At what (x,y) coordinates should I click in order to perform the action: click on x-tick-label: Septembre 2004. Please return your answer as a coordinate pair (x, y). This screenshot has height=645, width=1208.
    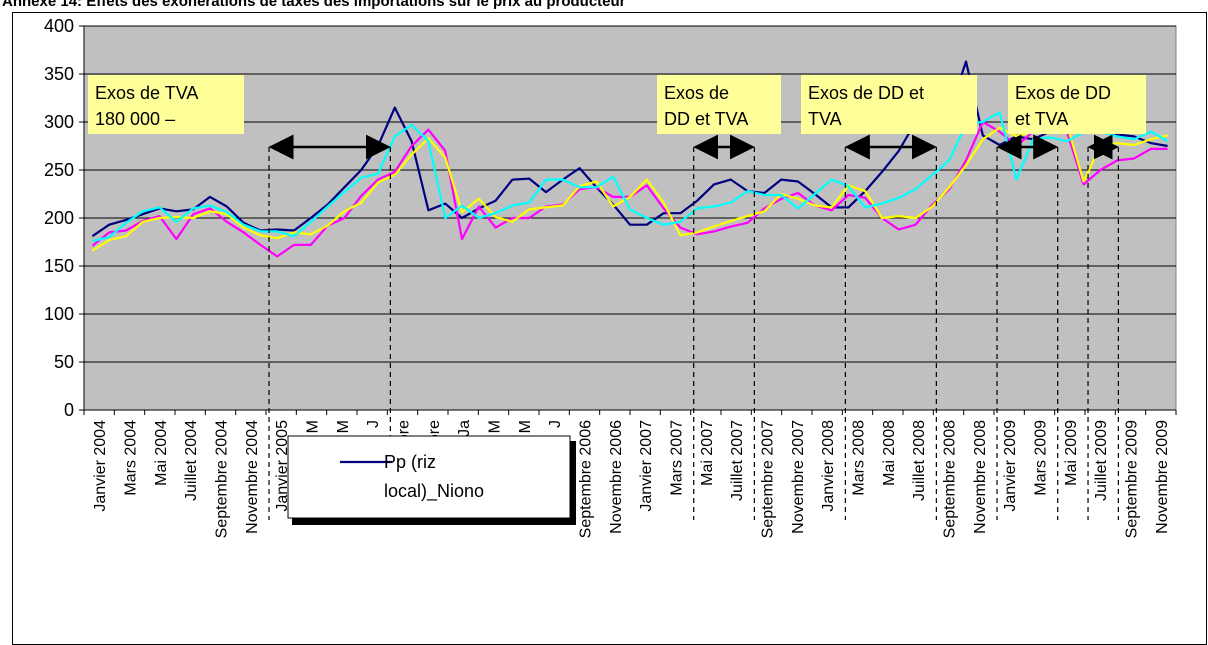
    Looking at the image, I should click on (222, 479).